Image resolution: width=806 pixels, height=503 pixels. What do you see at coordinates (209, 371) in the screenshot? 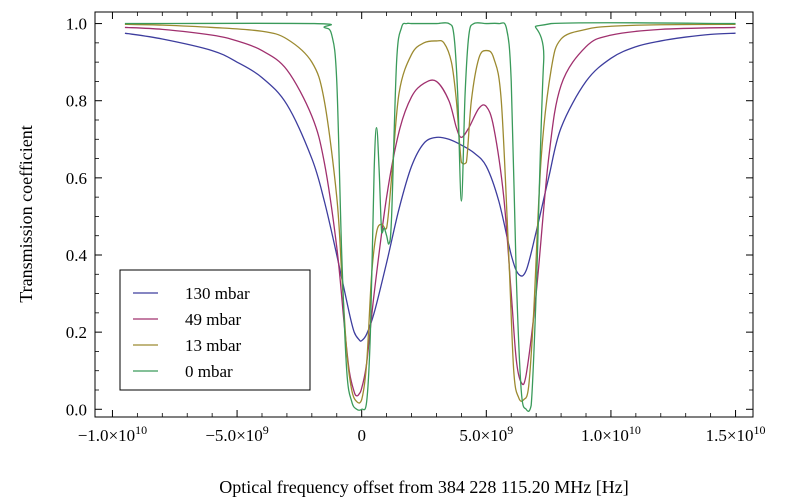
I see `legend-label: 0 mbar` at bounding box center [209, 371].